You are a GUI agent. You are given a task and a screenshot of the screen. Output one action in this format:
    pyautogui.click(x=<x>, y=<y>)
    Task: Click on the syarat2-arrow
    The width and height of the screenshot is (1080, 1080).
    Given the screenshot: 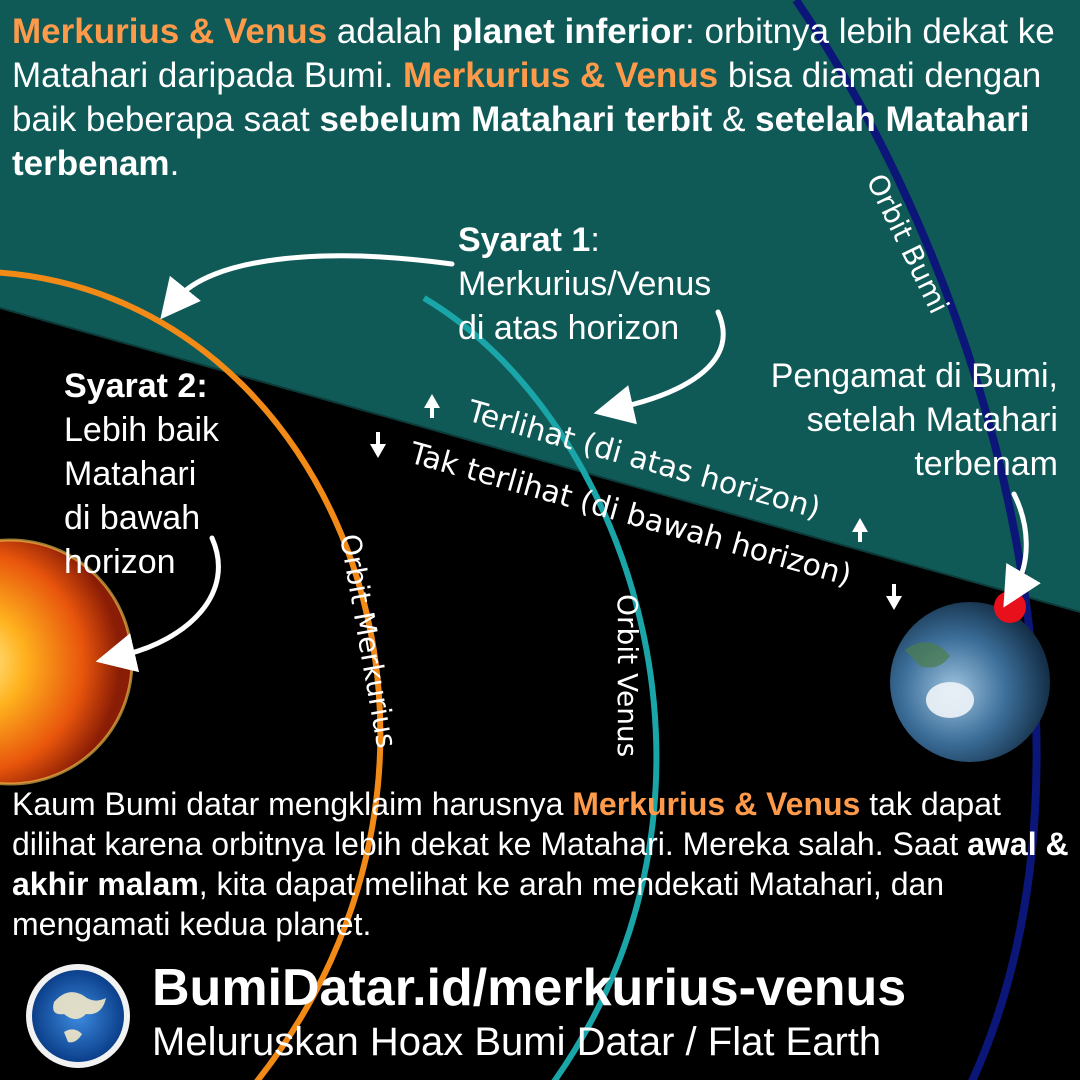 What is the action you would take?
    pyautogui.click(x=158, y=604)
    